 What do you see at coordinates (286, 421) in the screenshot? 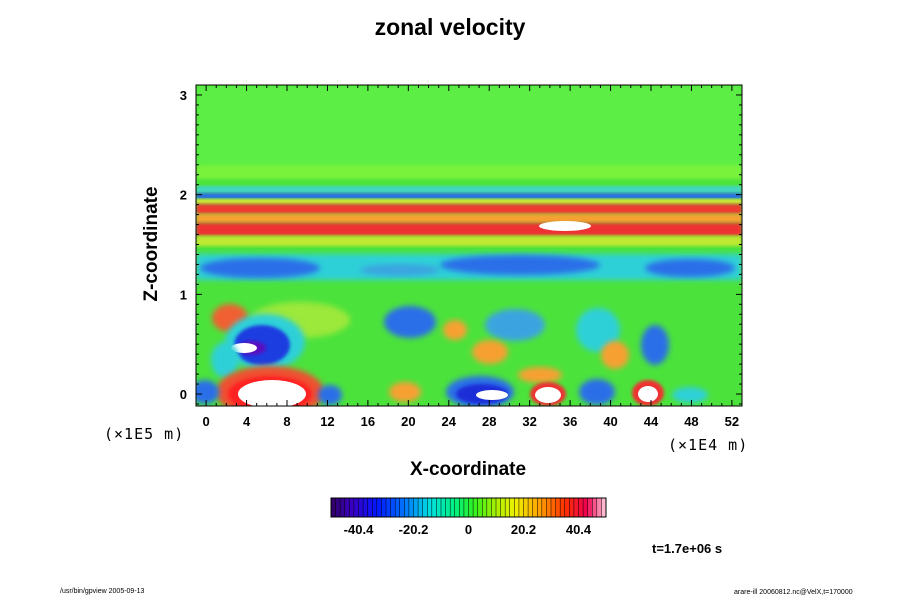
I see `x-tick-label: 8` at bounding box center [286, 421].